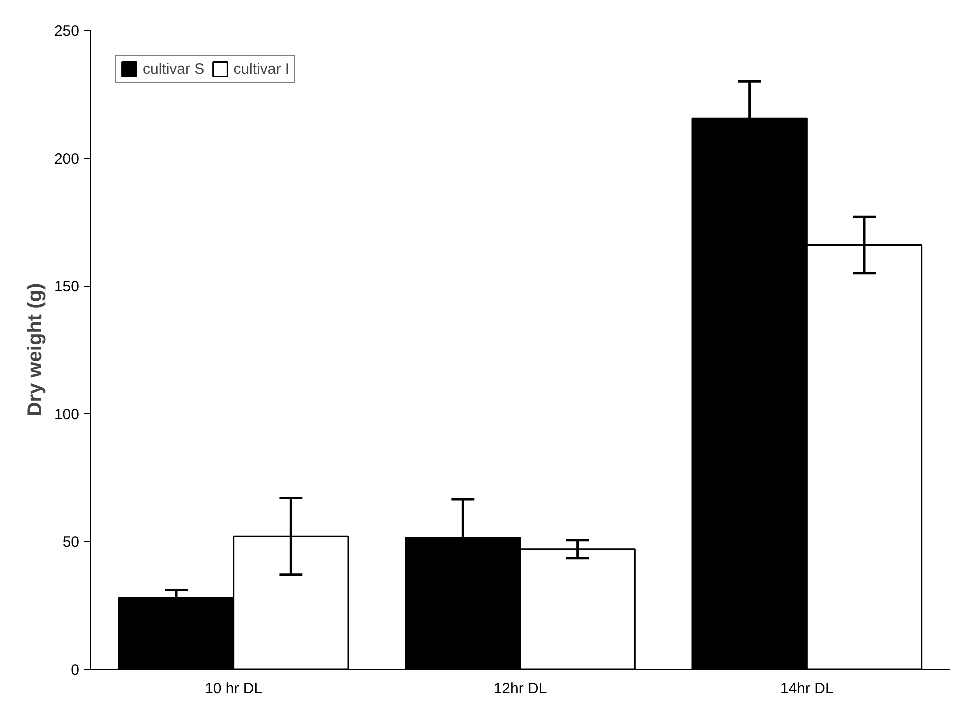  What do you see at coordinates (807, 689) in the screenshot?
I see `x-tick-label: 14hr DL` at bounding box center [807, 689].